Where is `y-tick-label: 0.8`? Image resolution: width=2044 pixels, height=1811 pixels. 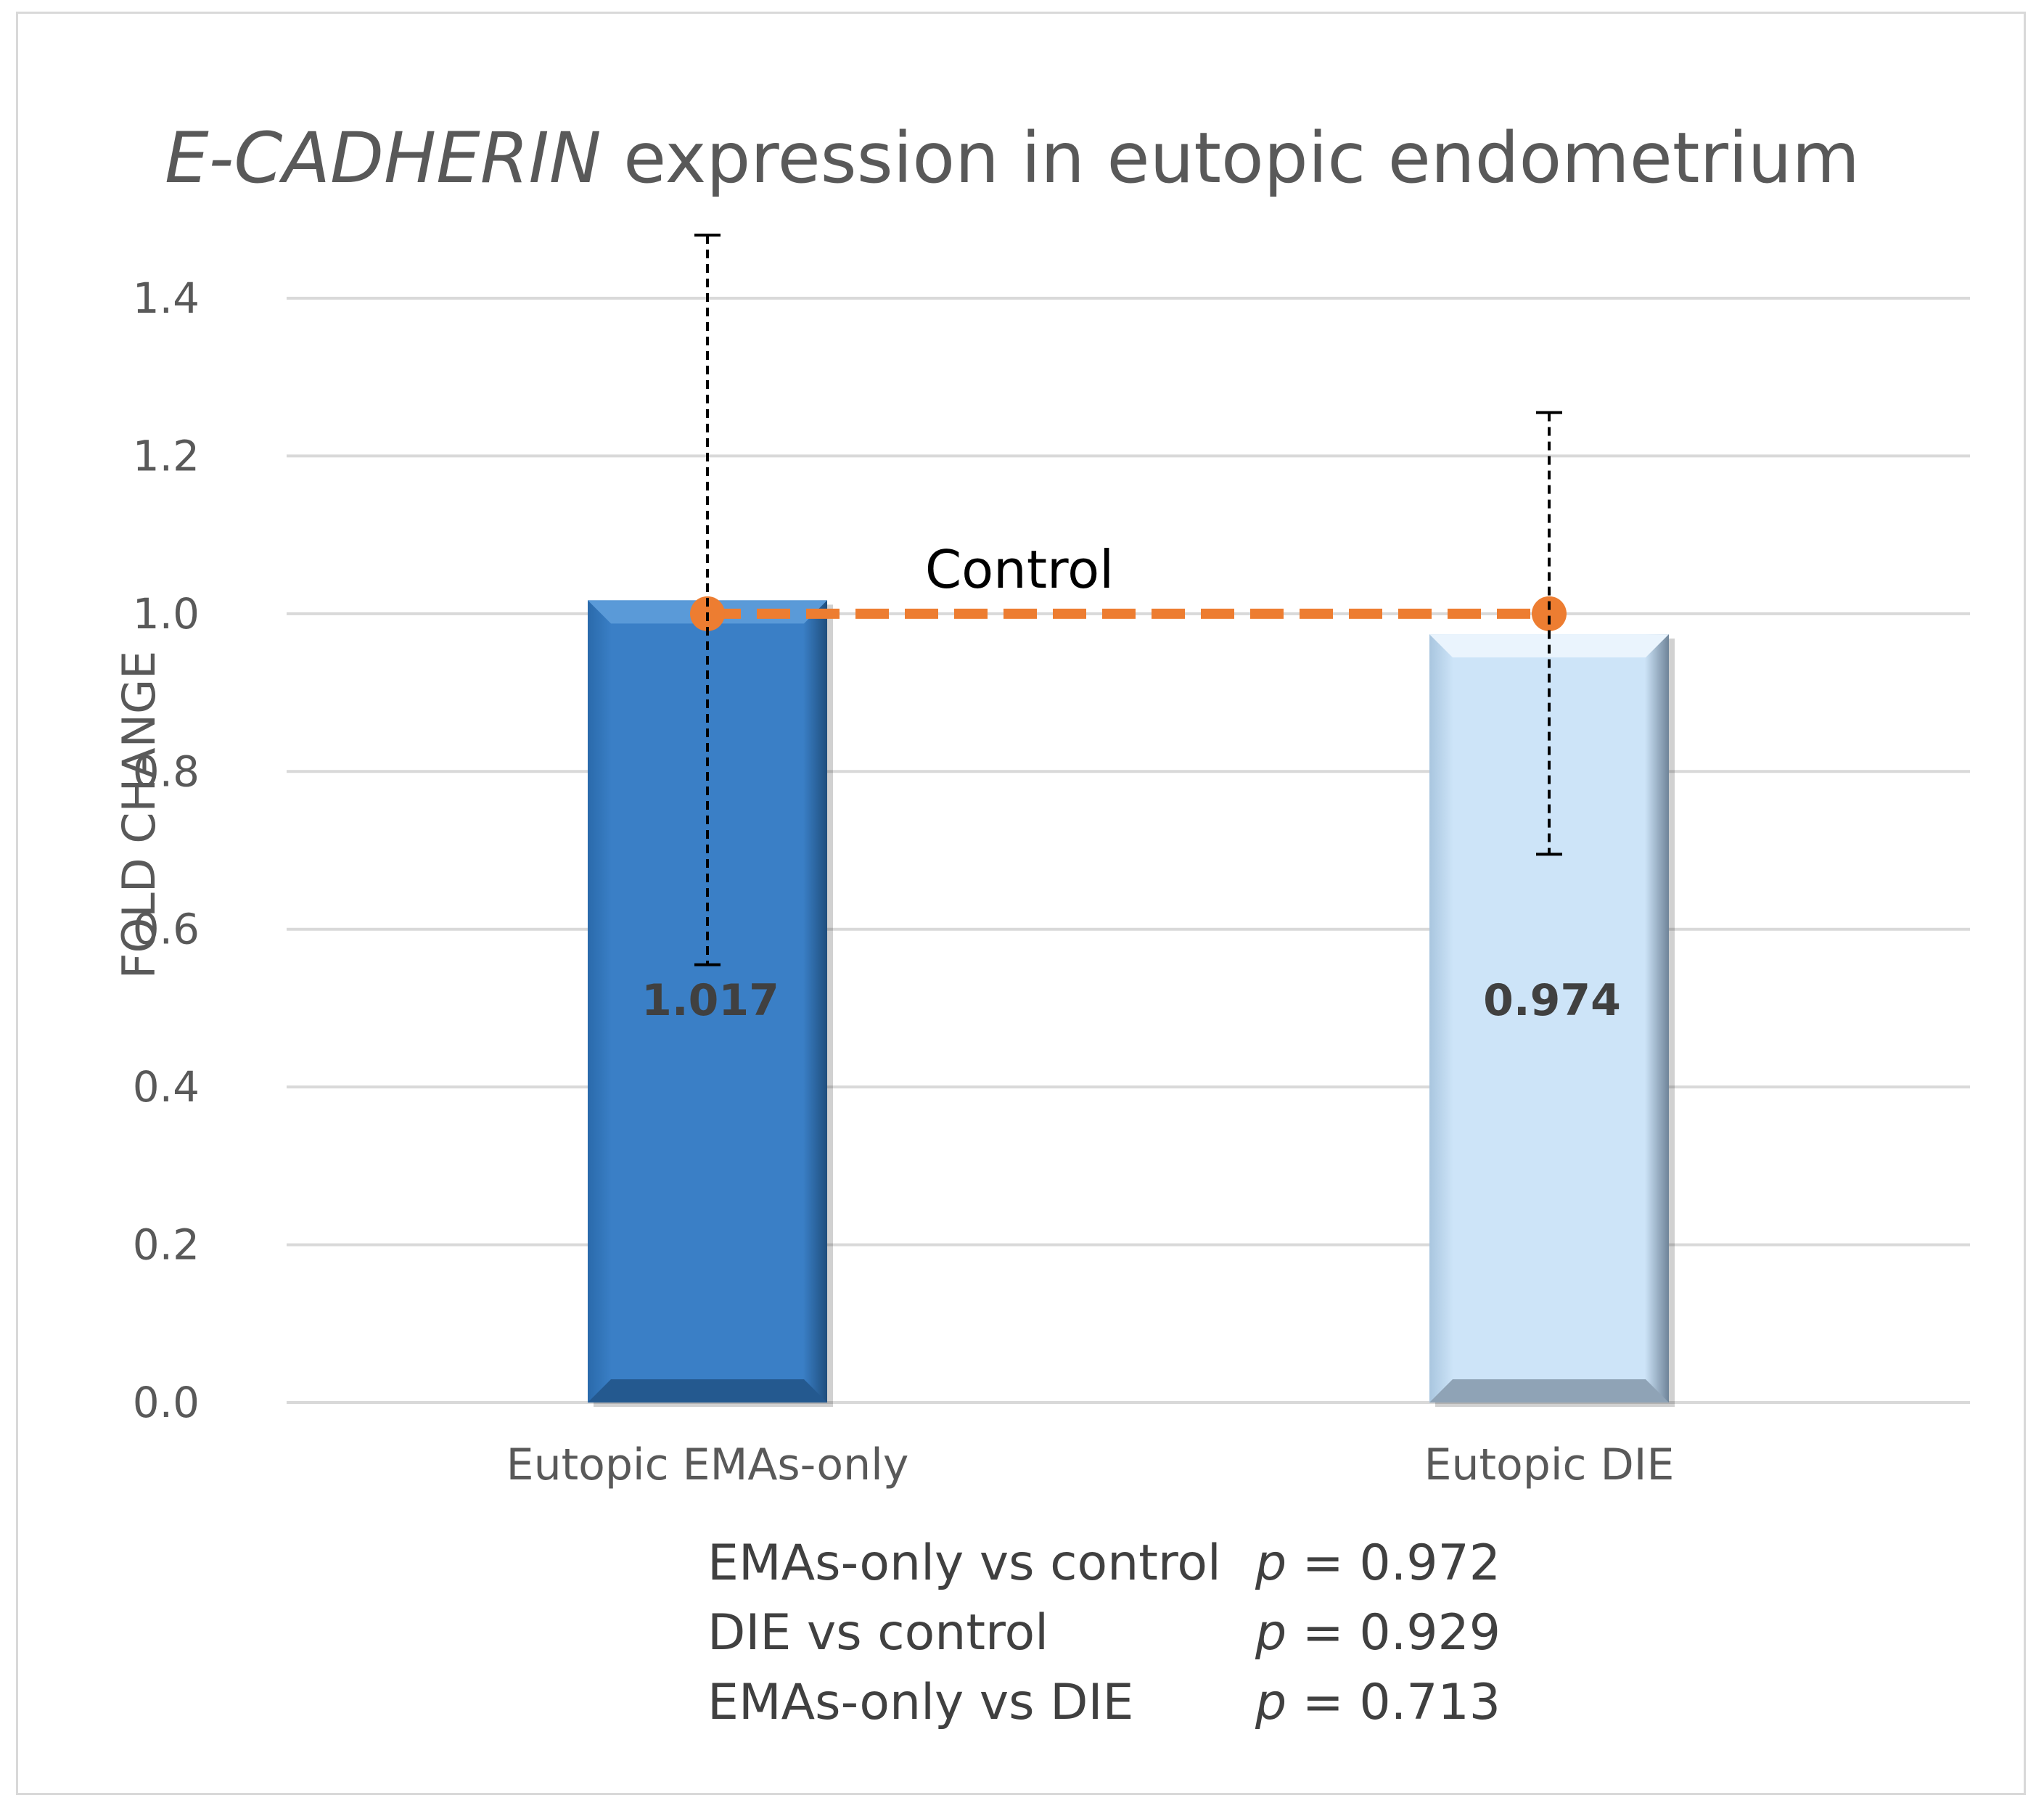 y-tick-label: 0.8 is located at coordinates (166, 772).